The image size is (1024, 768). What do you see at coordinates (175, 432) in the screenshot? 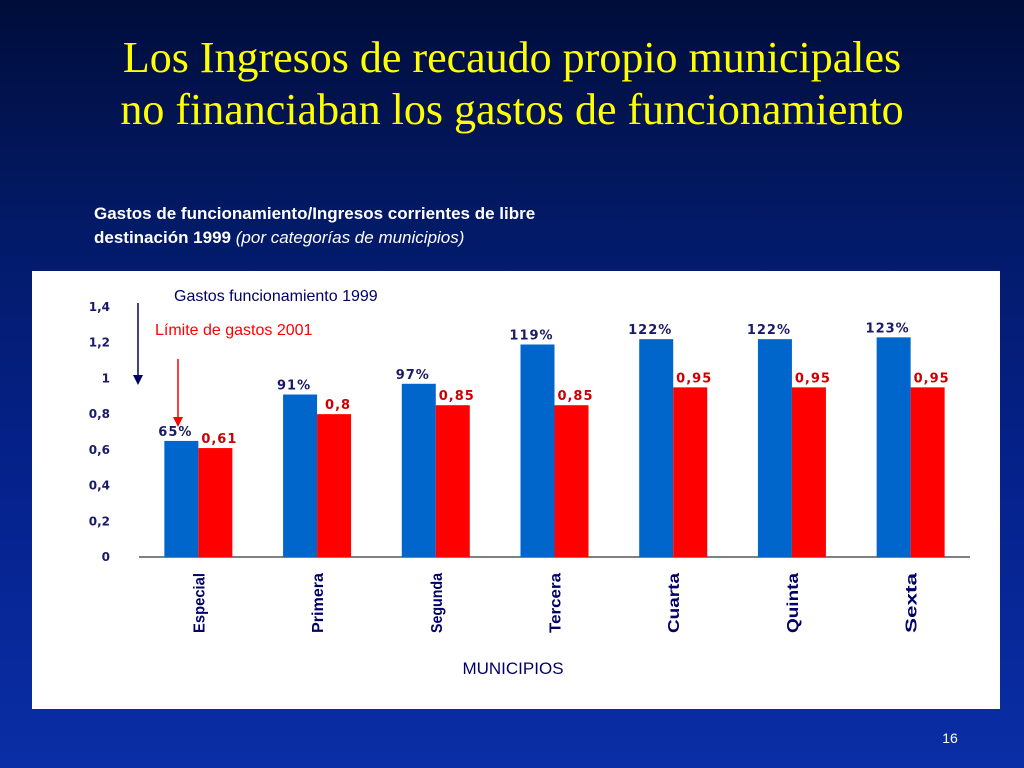
I see `data-label-gastos: 65%` at bounding box center [175, 432].